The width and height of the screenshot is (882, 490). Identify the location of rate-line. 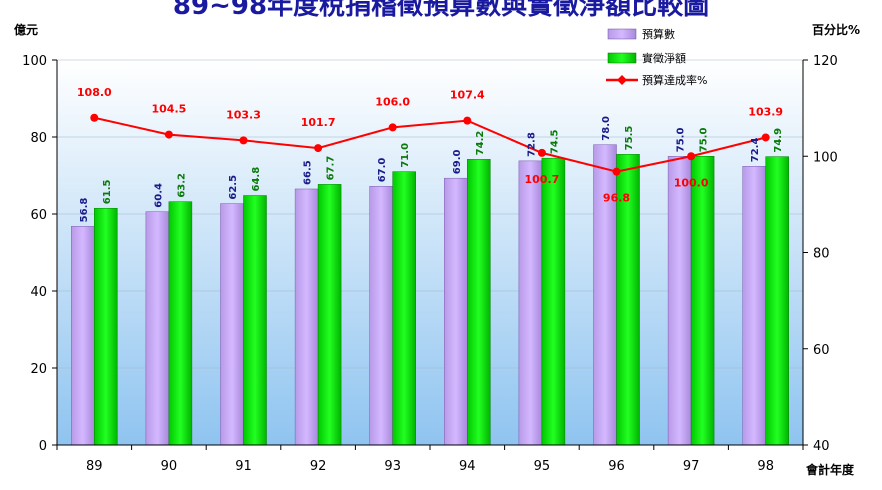
(430, 144).